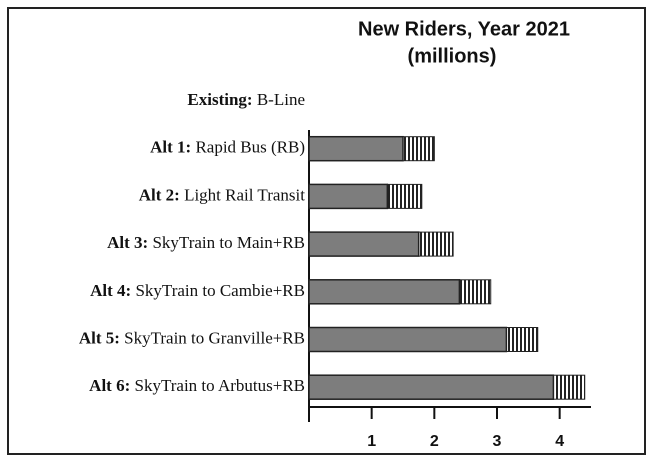  Describe the element at coordinates (159, 194) in the screenshot. I see `category-prefix: Alt 2:` at that location.